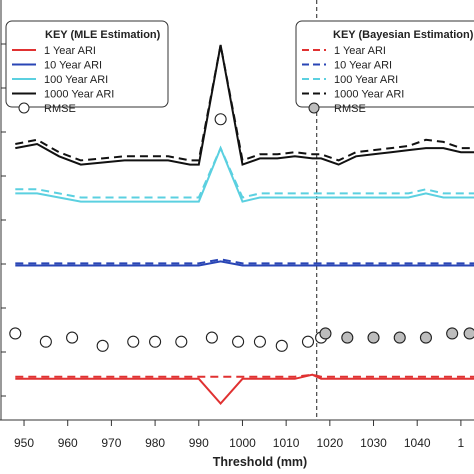  Describe the element at coordinates (329, 443) in the screenshot. I see `x-tick-label: 1020` at that location.